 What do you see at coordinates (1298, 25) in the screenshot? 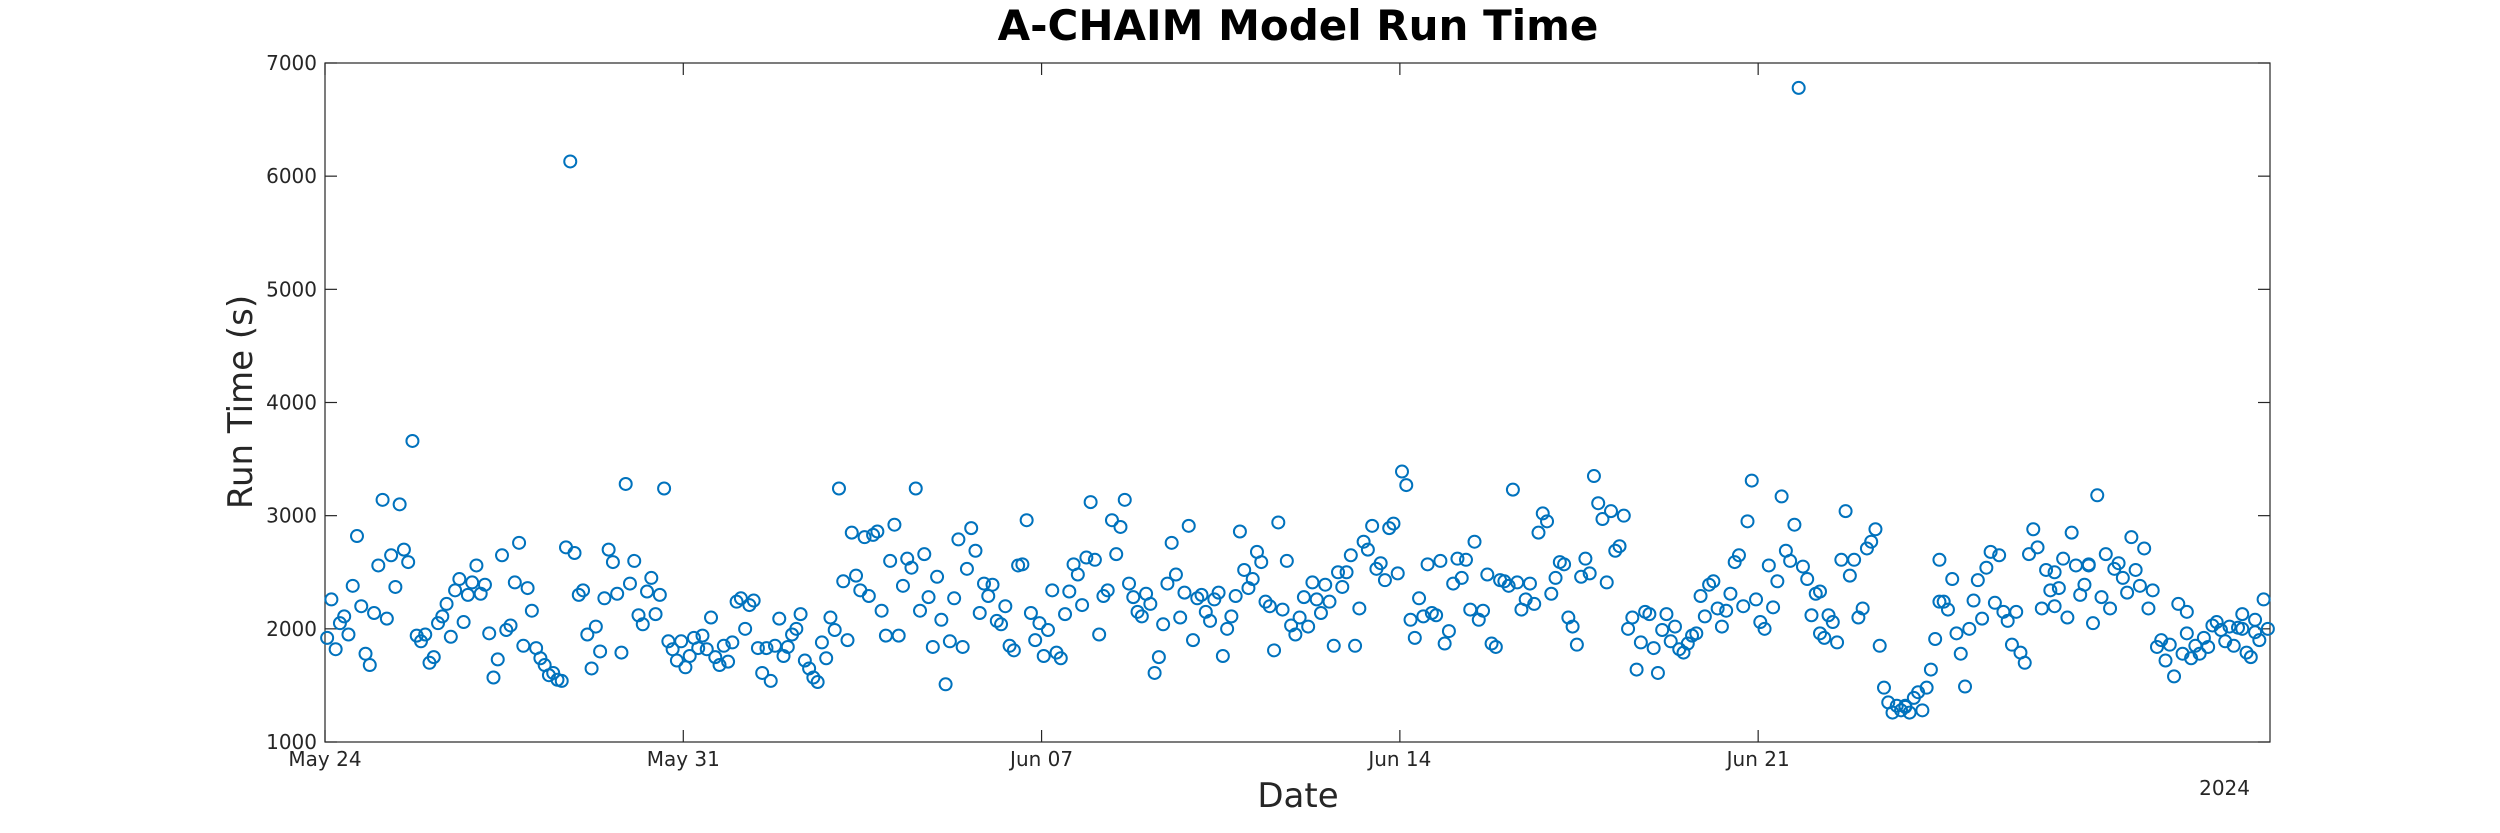
I see `chart-title: A-CHAIM Model Run Time` at bounding box center [1298, 25].